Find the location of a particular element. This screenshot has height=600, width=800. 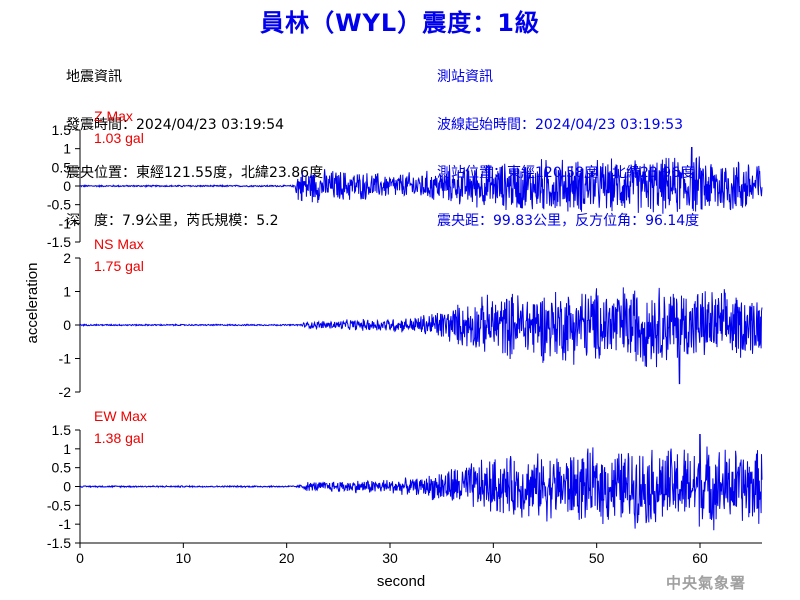

x-axis-label: second is located at coordinates (401, 581).